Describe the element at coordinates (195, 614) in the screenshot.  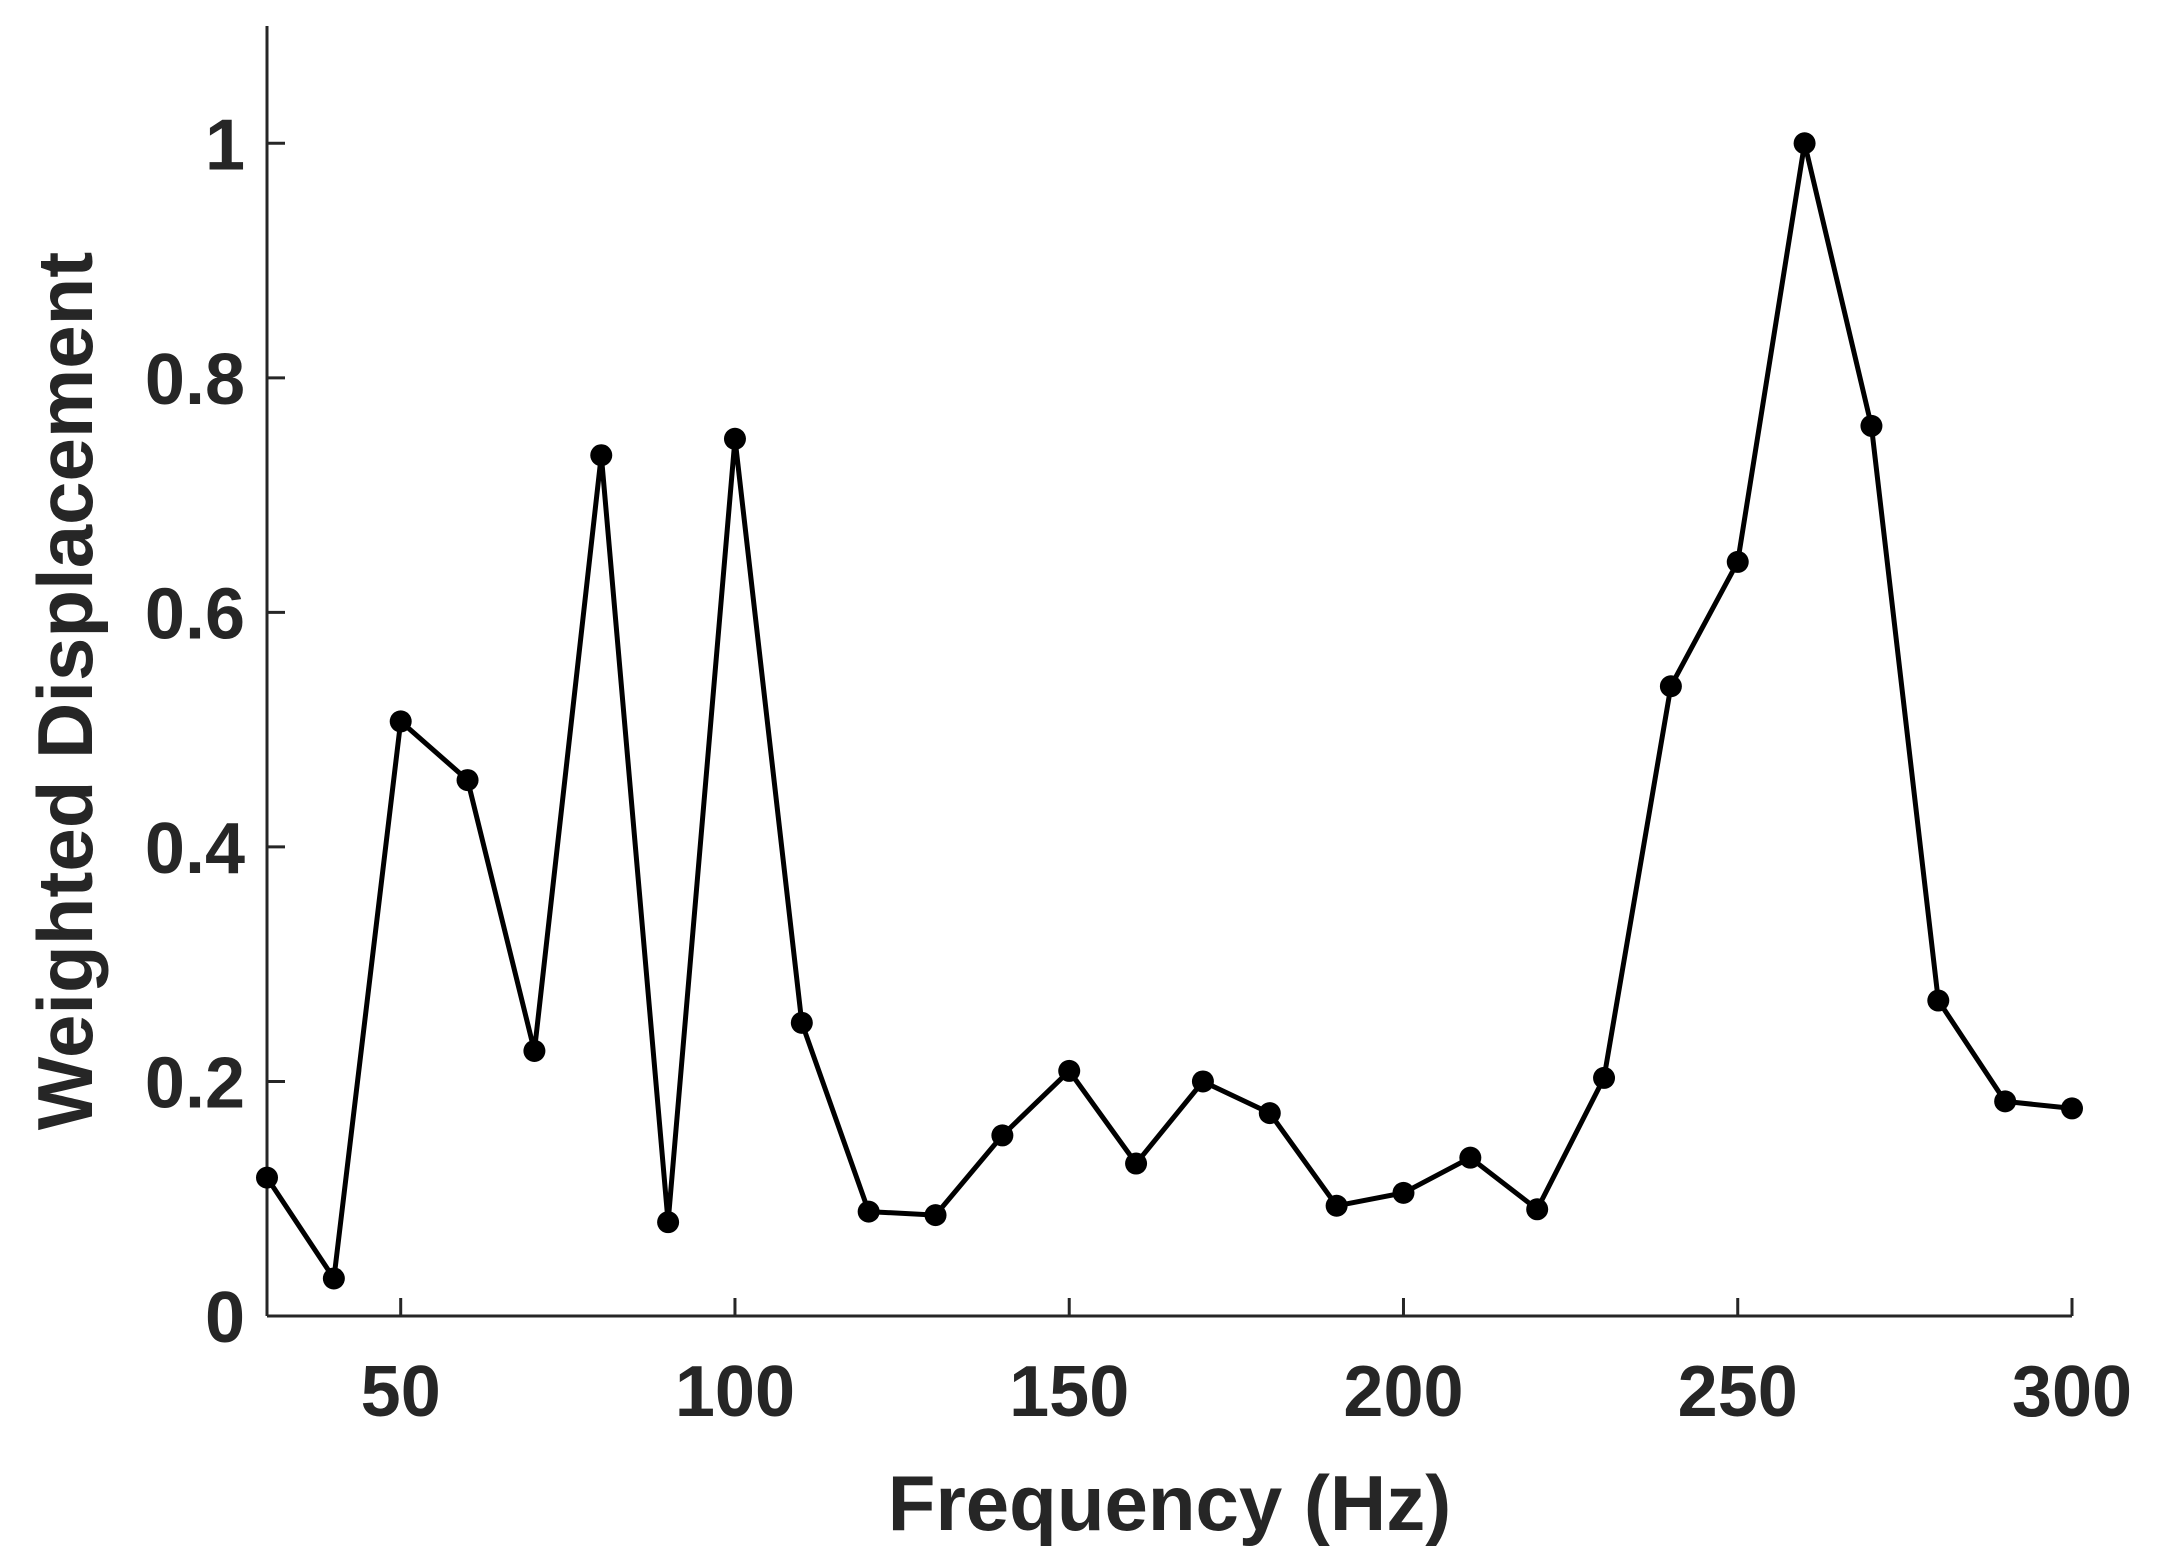
I see `y-tick-label: 0.6` at that location.